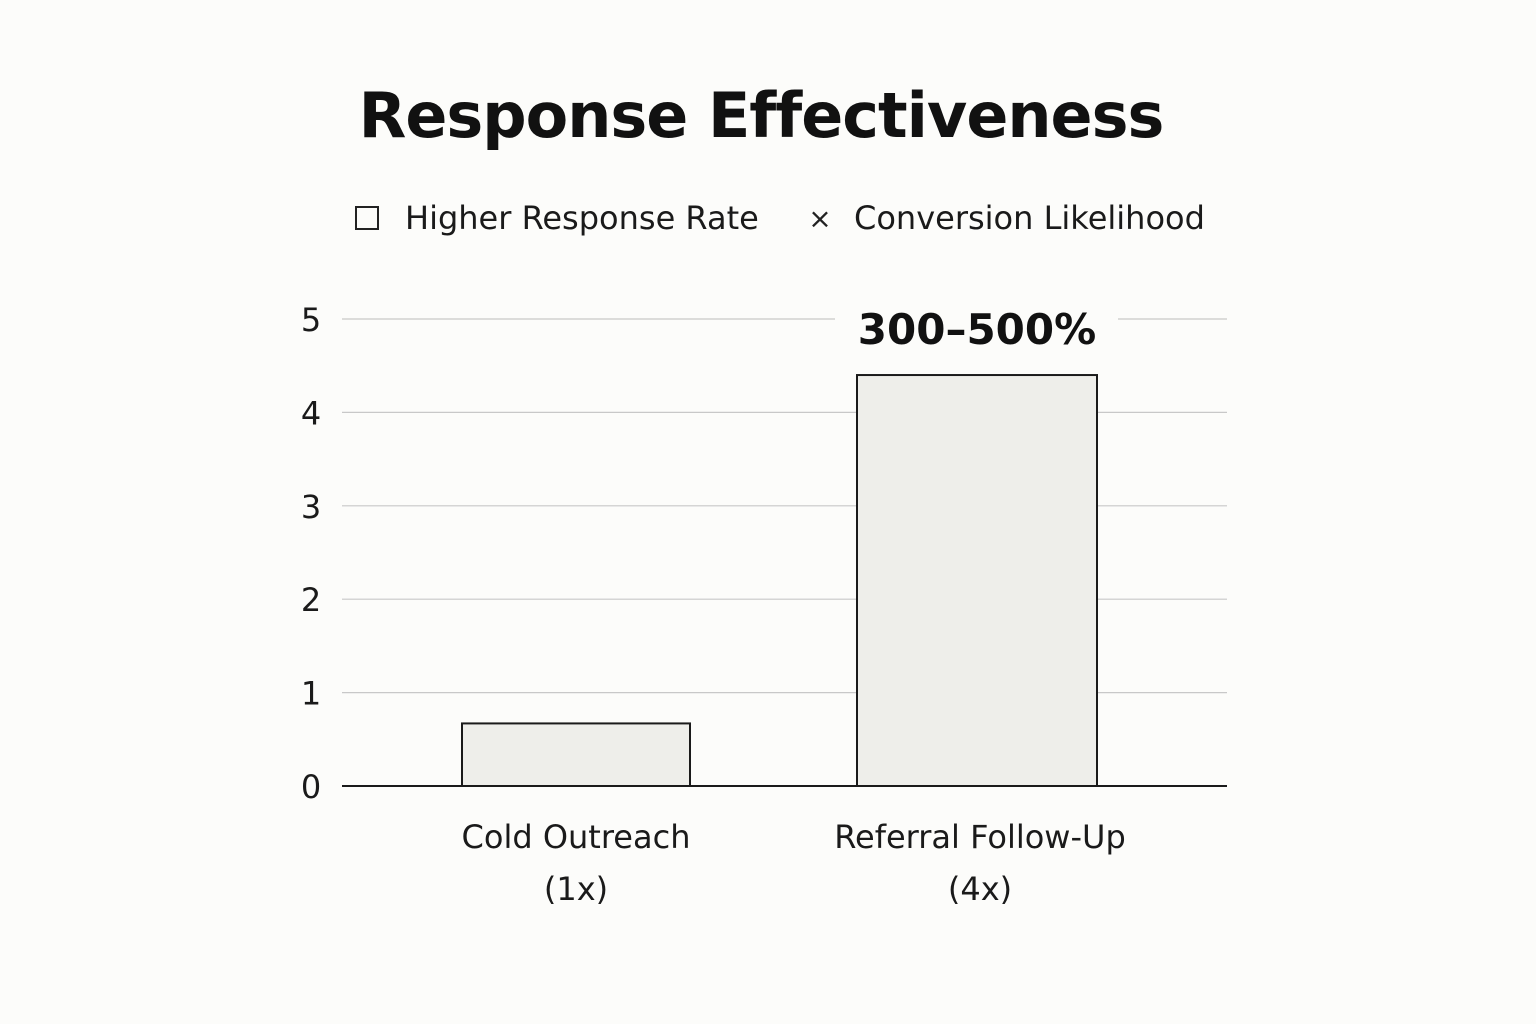 The height and width of the screenshot is (1024, 1536). Describe the element at coordinates (980, 889) in the screenshot. I see `x-category-sublabel: (4x)` at that location.